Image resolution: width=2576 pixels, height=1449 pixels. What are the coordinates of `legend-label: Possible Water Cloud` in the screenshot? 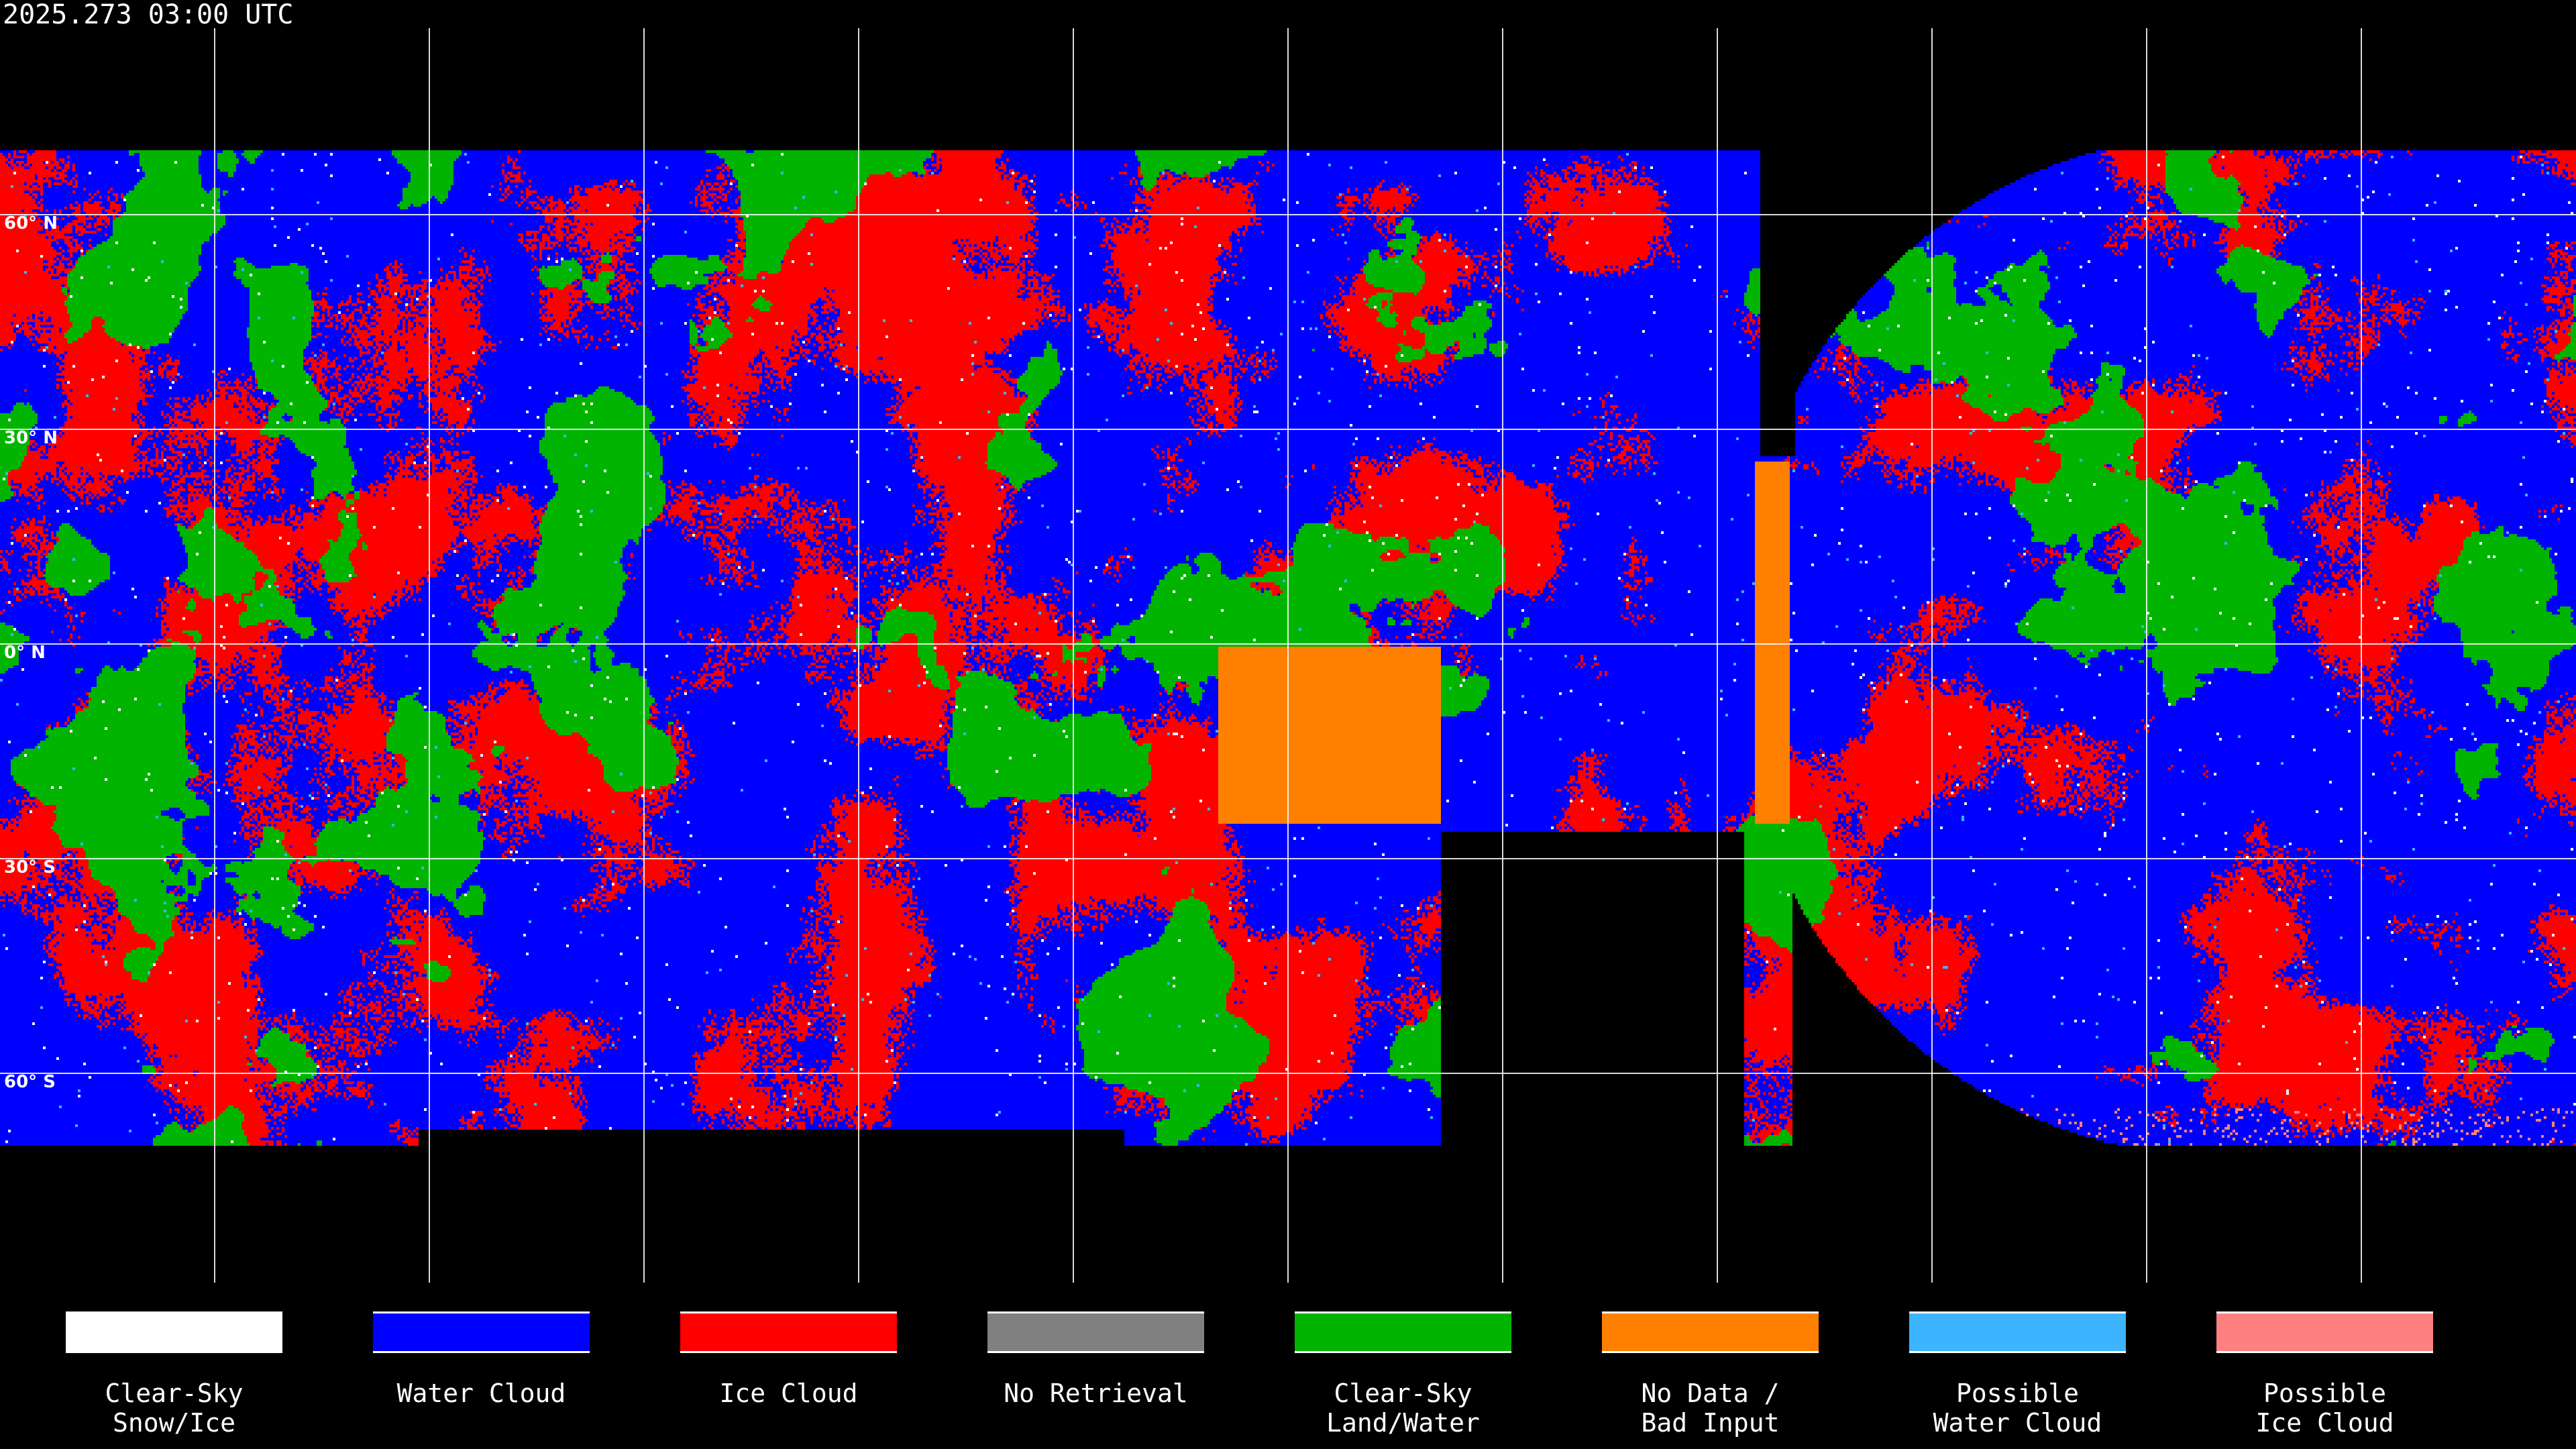 It's located at (2017, 1408).